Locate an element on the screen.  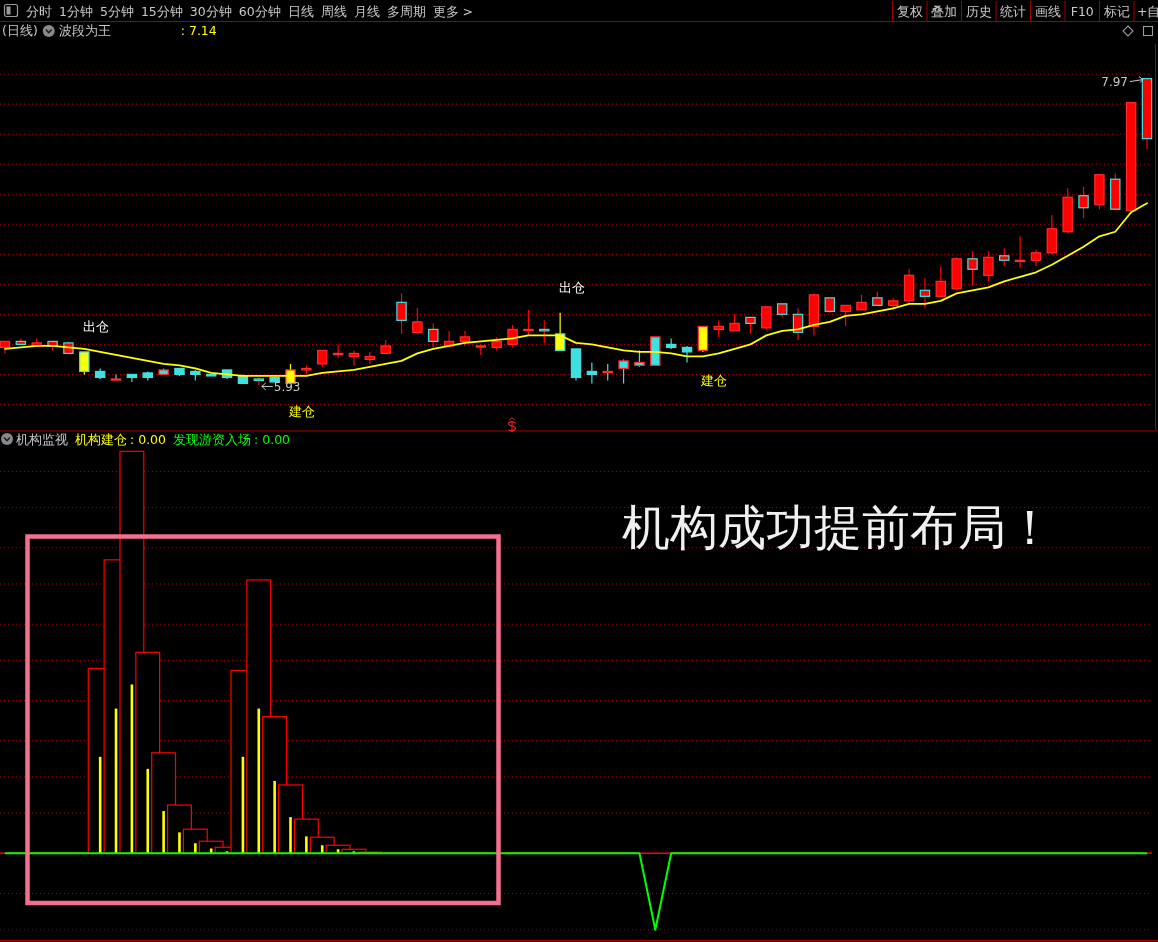
annotation: 5.93 is located at coordinates (287, 386).